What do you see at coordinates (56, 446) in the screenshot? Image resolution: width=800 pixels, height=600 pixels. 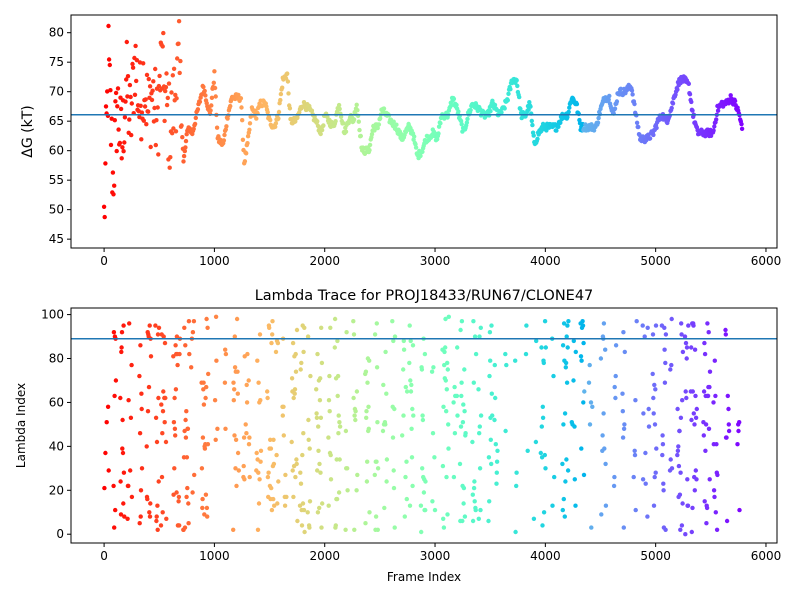 I see `y-tick-label: 40` at bounding box center [56, 446].